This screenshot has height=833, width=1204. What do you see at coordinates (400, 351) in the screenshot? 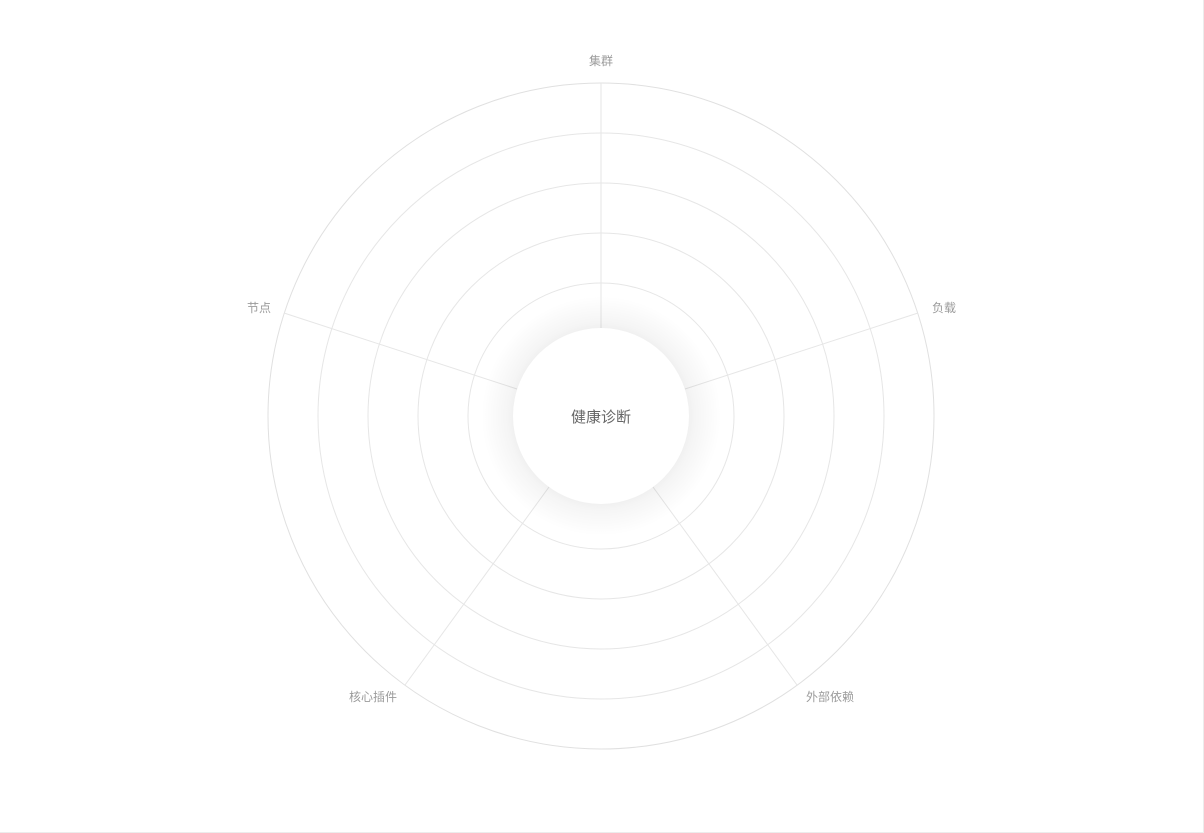
I see `spoke-node` at bounding box center [400, 351].